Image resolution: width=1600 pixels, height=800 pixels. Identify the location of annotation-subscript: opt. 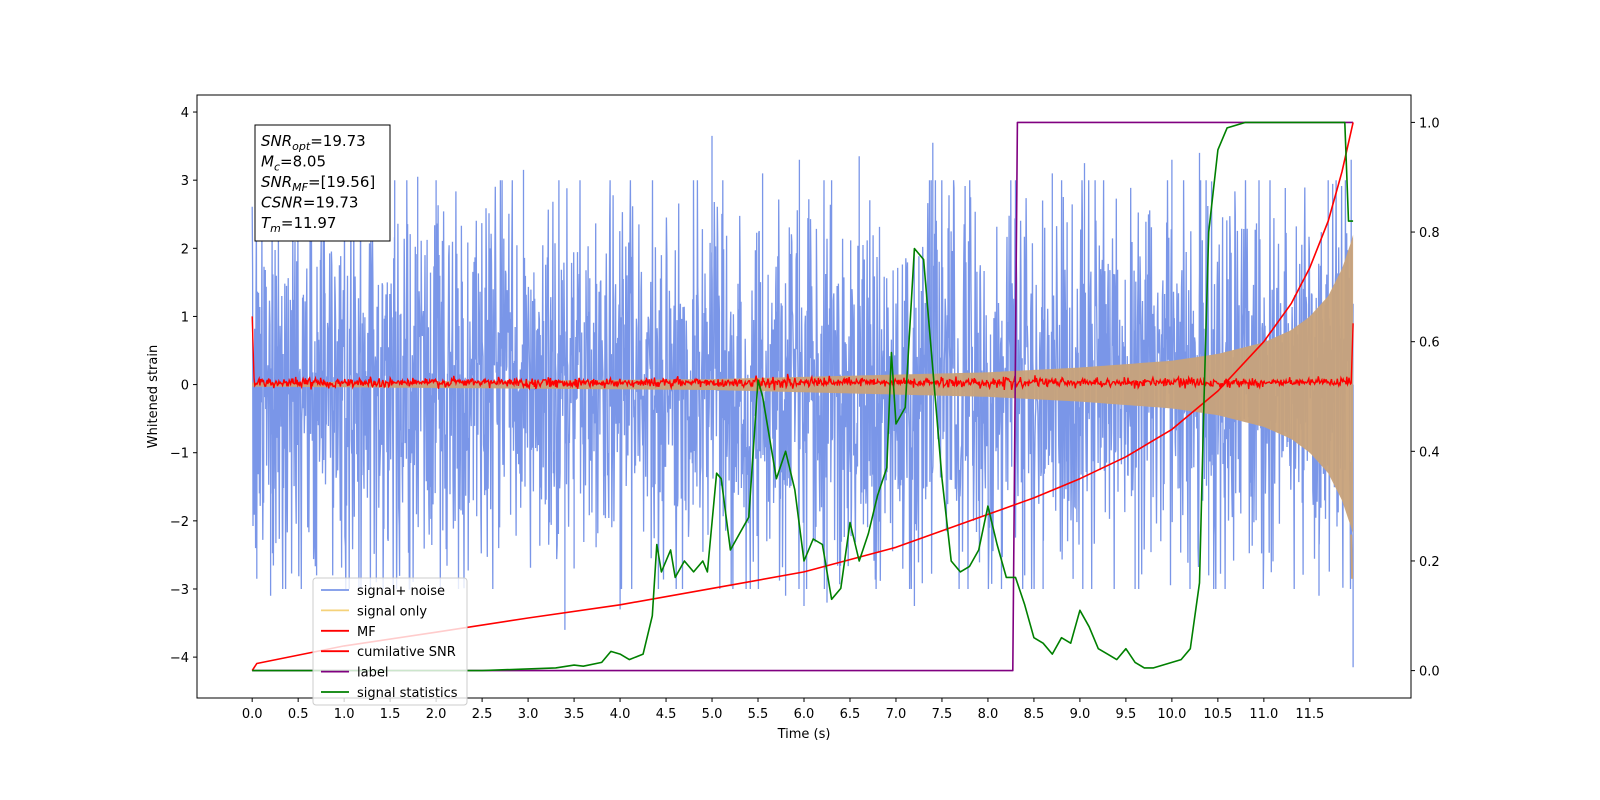
(301, 146).